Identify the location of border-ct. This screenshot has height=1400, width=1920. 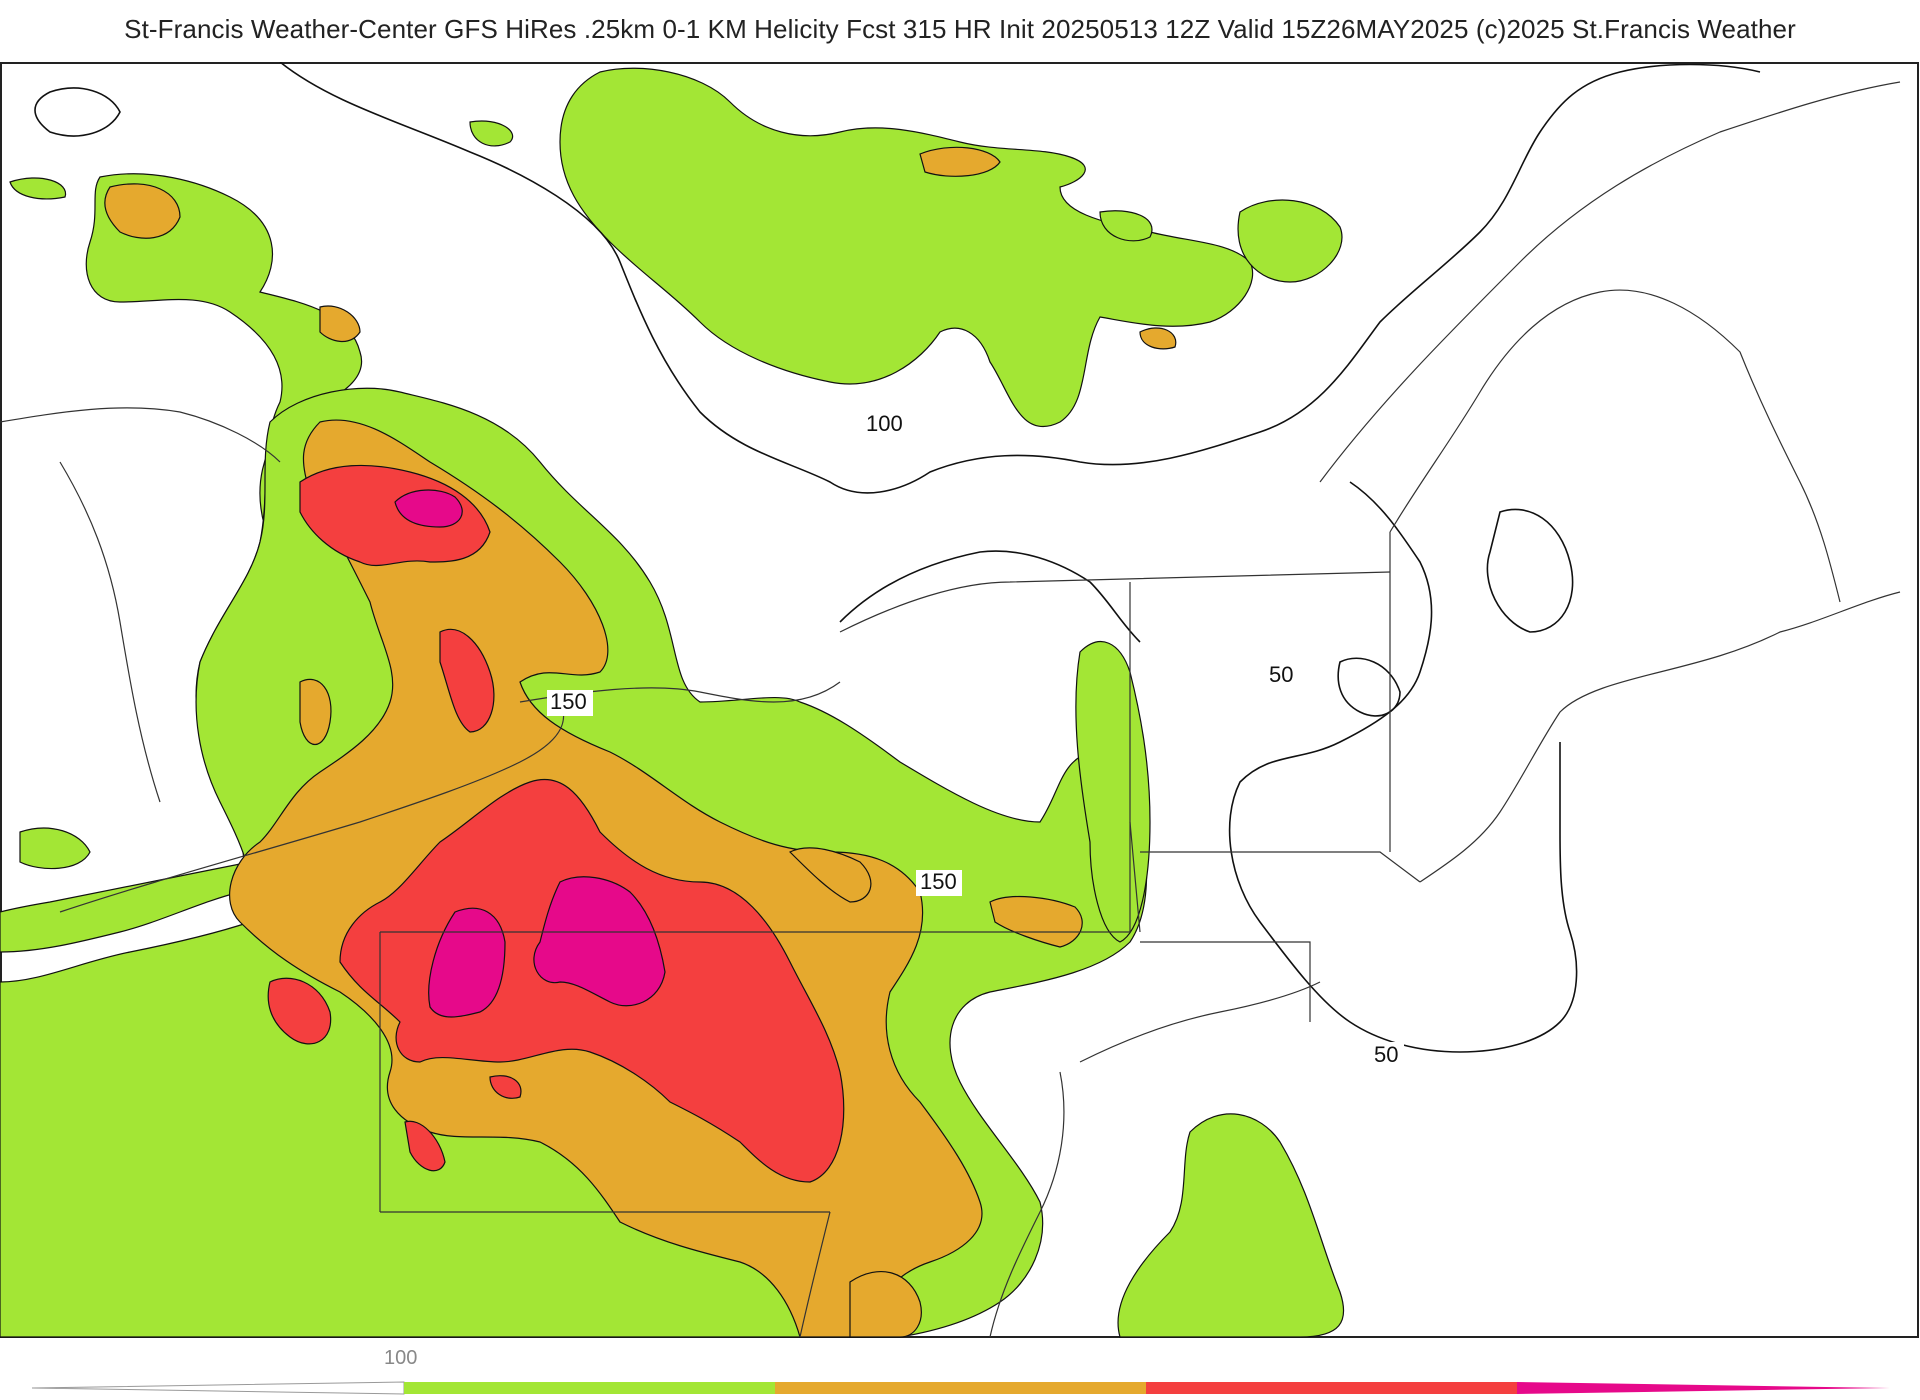
(1225, 981).